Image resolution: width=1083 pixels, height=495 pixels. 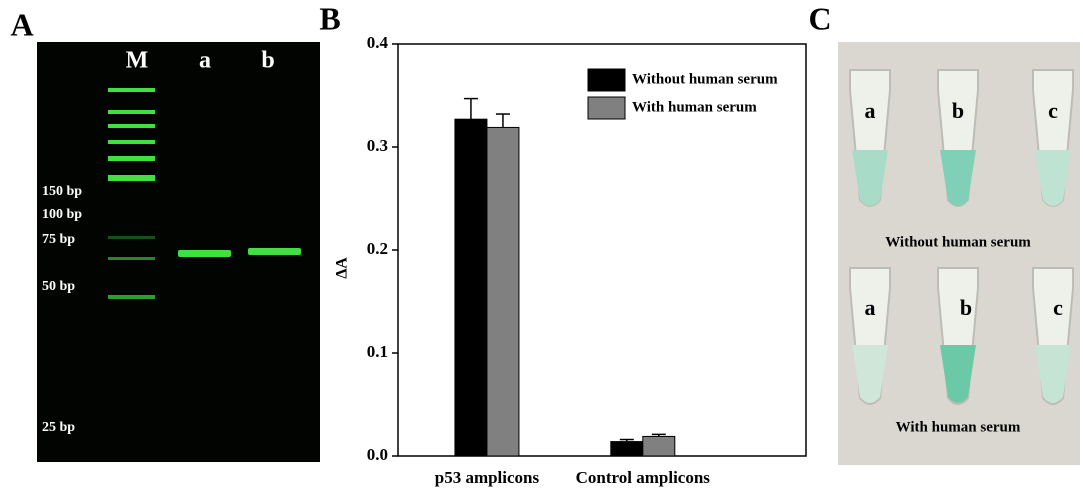 I want to click on caption: Without human serum, so click(x=958, y=242).